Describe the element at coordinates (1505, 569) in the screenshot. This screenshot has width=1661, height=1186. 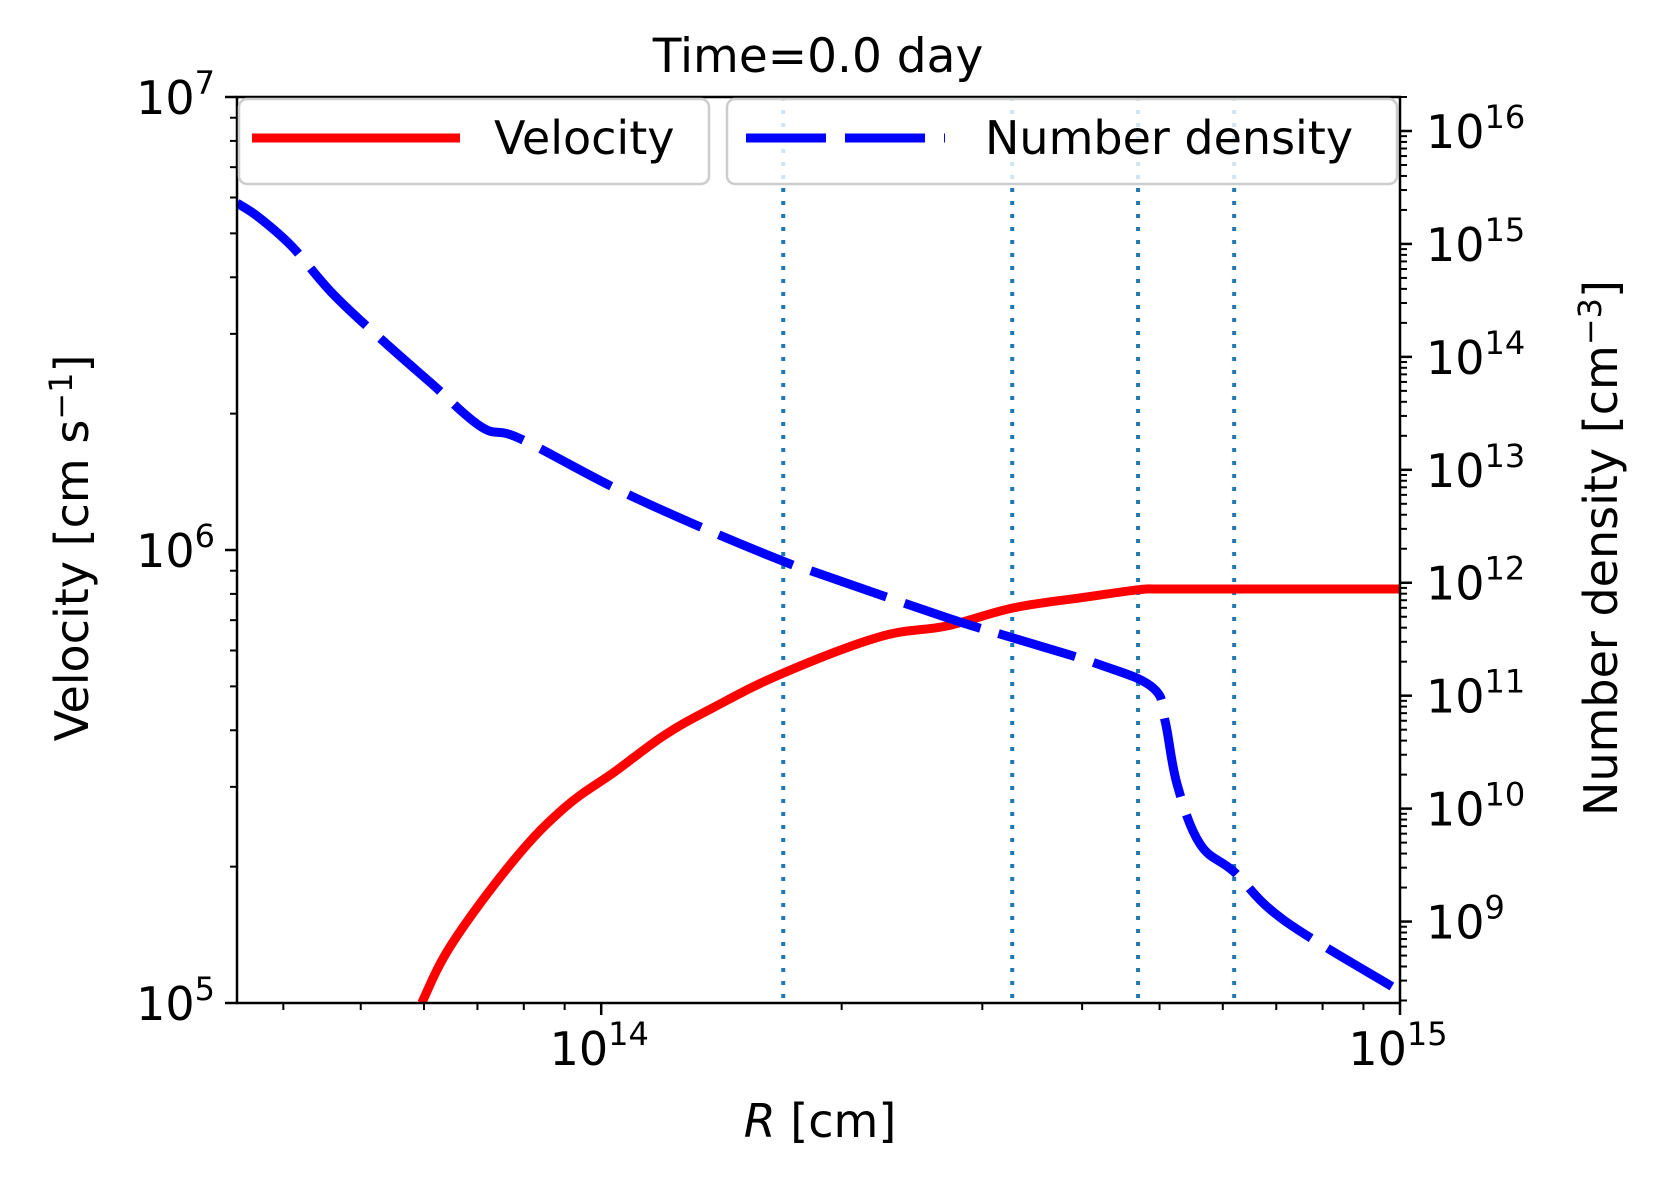
I see `y-right-tick-label-12-exponent: 12` at that location.